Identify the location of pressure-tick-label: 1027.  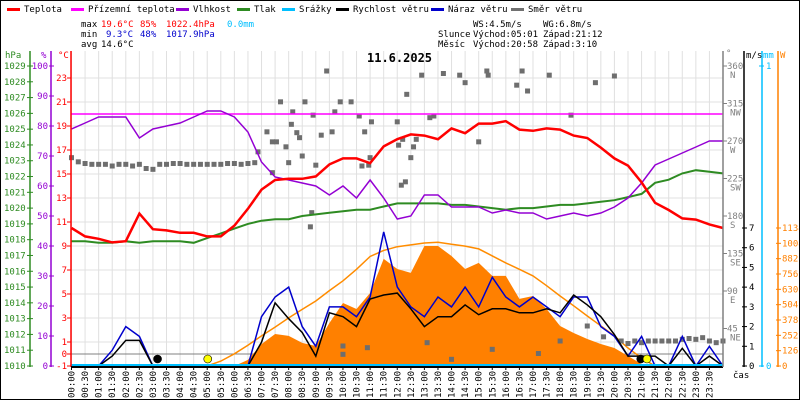
(15, 99).